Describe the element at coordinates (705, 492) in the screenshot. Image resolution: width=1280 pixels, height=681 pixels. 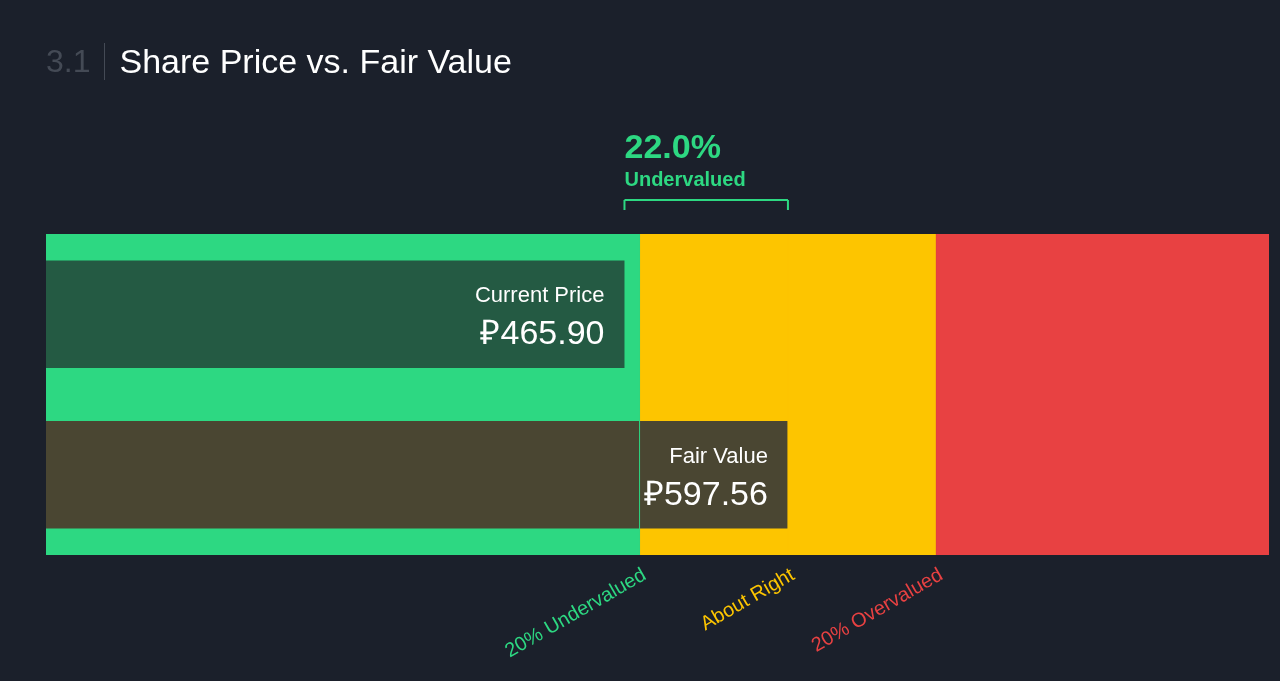
I see `data-label: ₽597.56` at that location.